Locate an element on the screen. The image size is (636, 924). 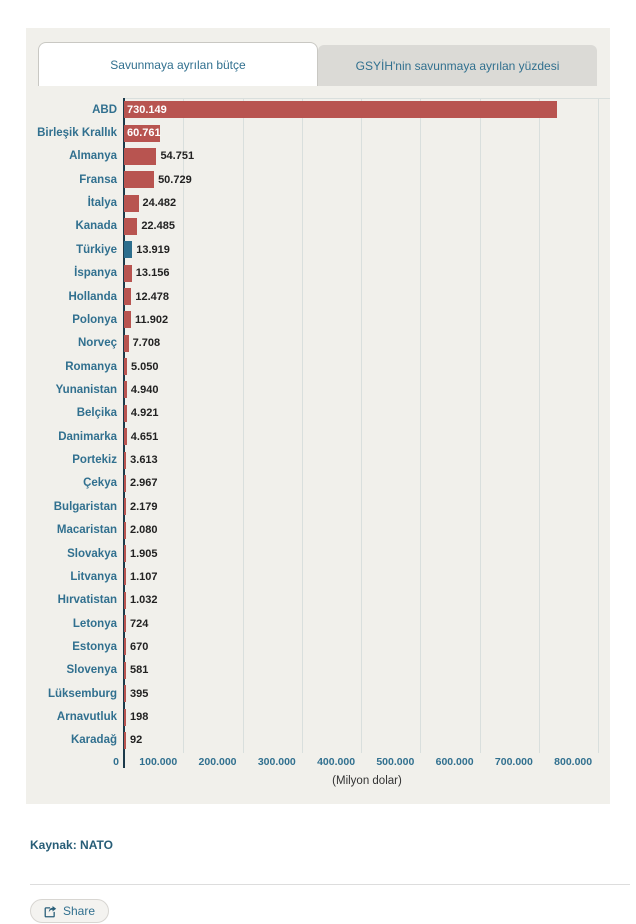
bar: 13.156 is located at coordinates (146, 273).